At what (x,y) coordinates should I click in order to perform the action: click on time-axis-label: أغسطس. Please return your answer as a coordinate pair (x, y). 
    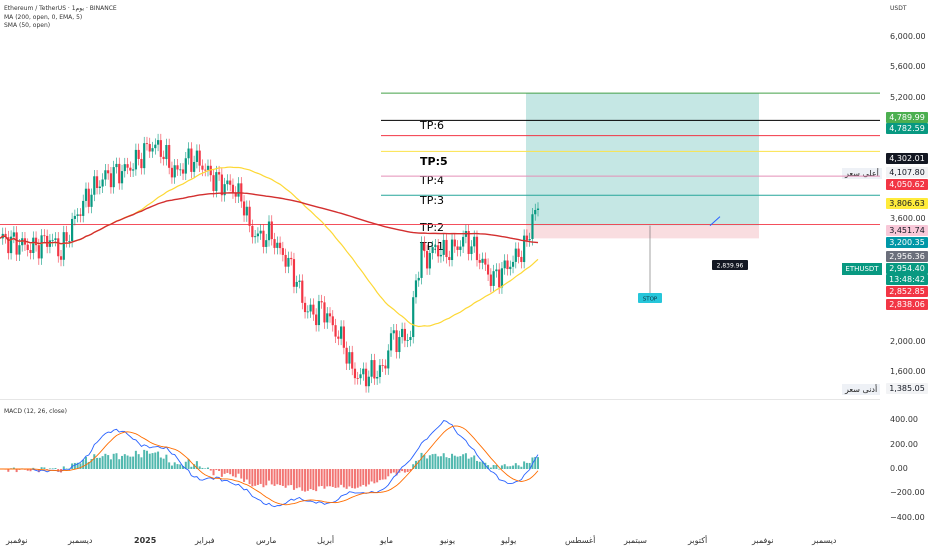
    Looking at the image, I should click on (580, 540).